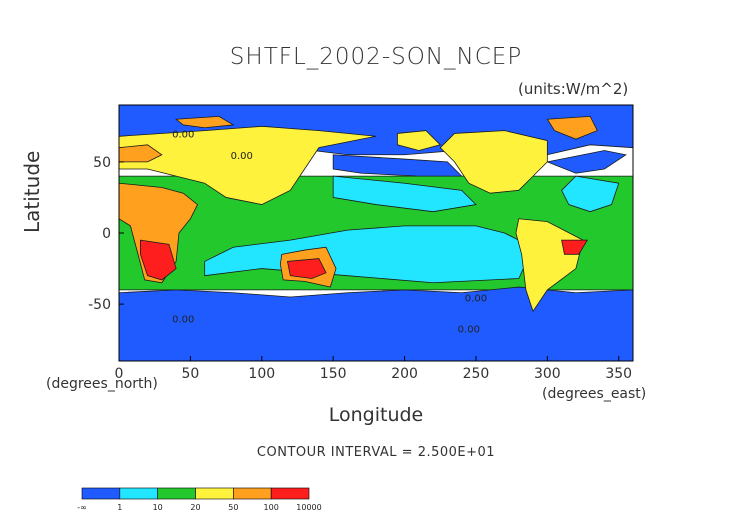 This screenshot has height=532, width=752. I want to click on region-north-america, so click(493, 162).